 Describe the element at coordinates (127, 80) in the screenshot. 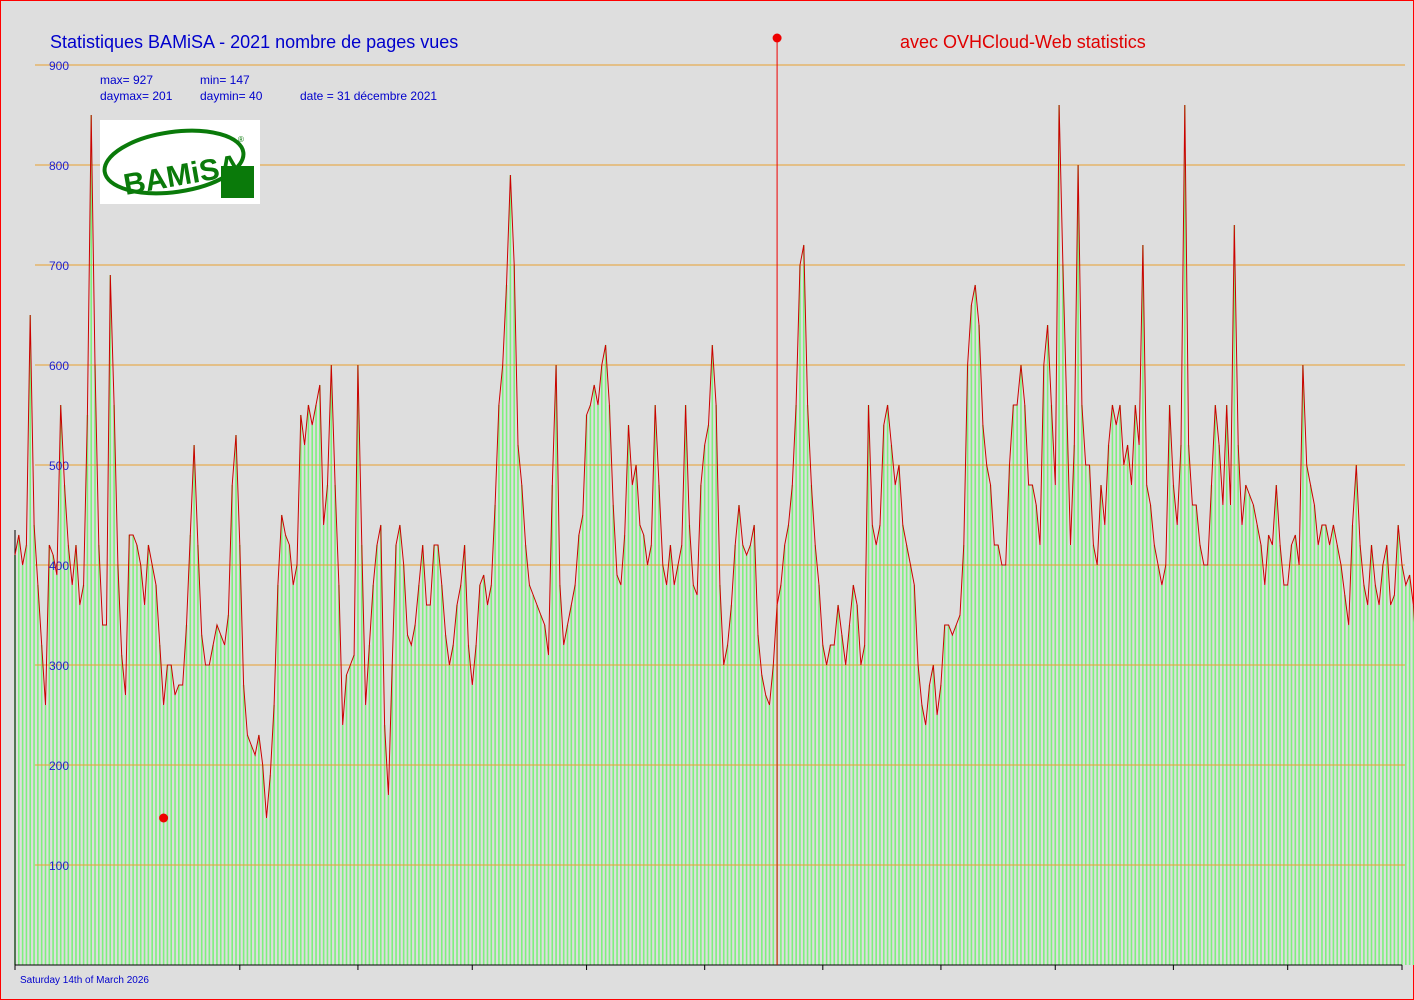

I see `stat-max: max= 927` at that location.